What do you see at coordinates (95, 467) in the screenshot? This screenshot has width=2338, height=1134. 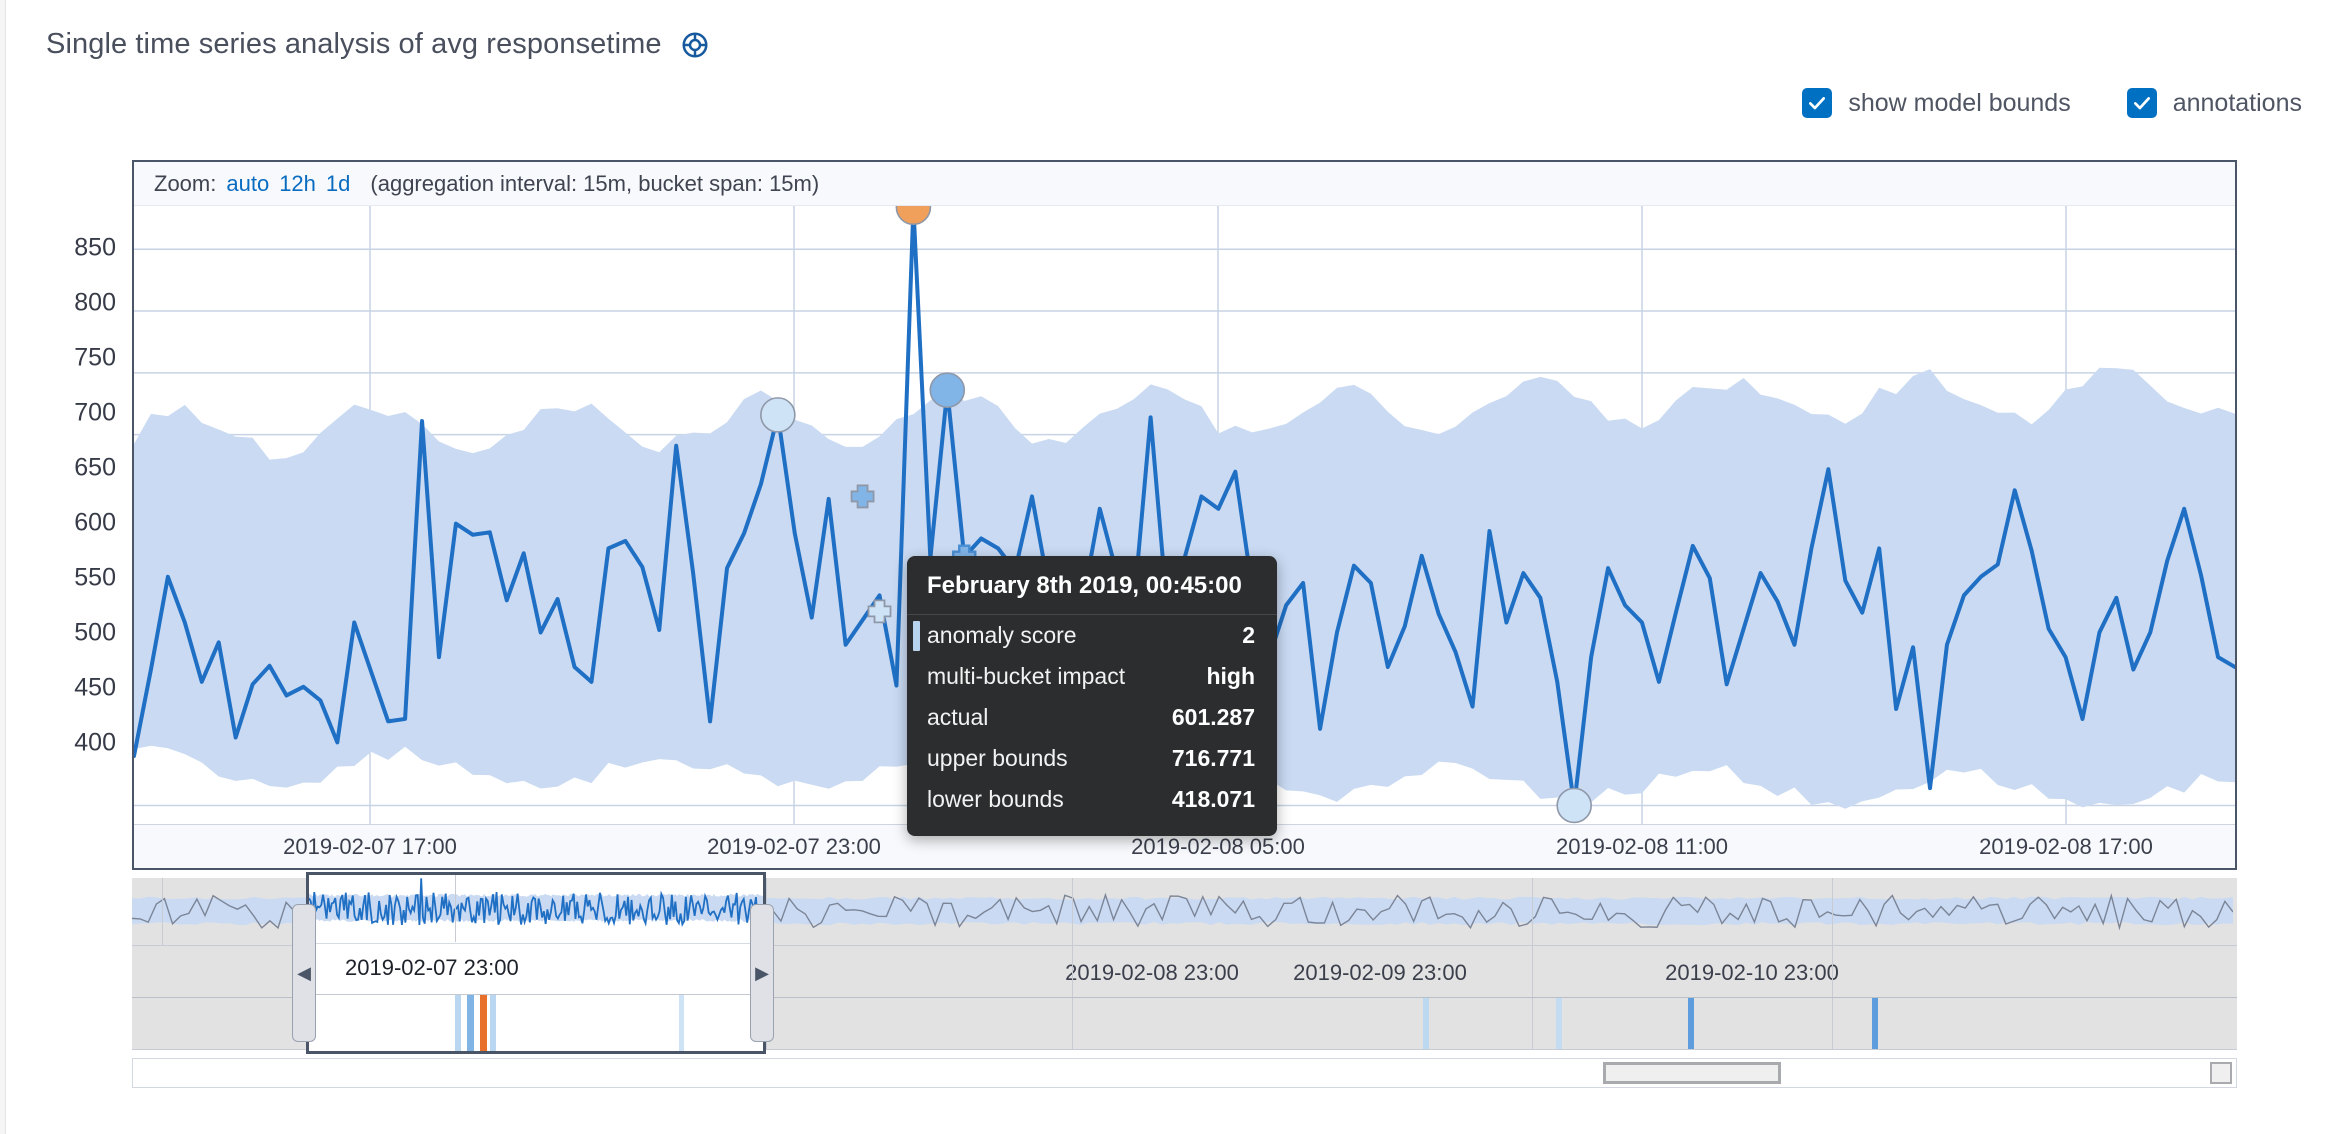 I see `y-tick: 650` at bounding box center [95, 467].